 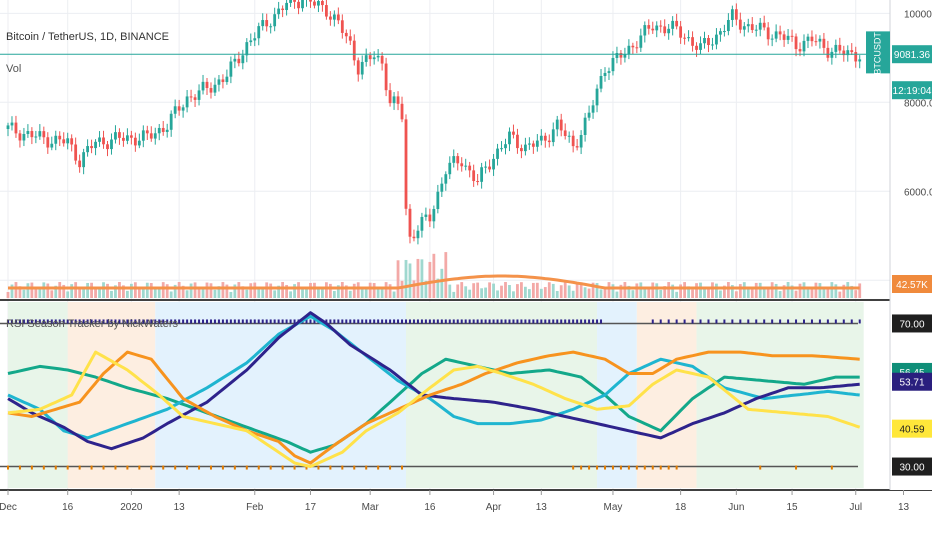 I want to click on date-tick-label: 18, so click(x=681, y=507).